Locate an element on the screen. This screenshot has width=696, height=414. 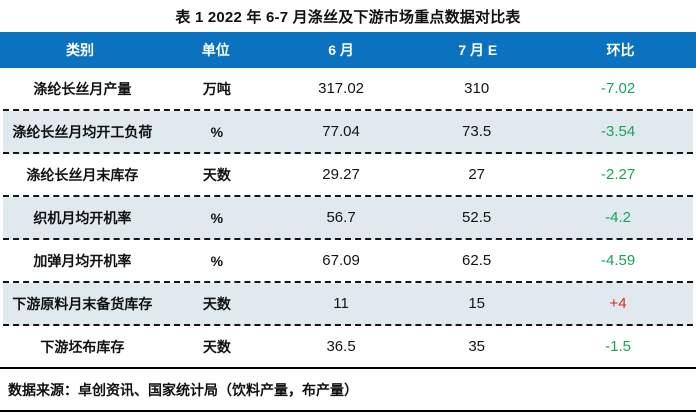
header-cell-category: 类别 is located at coordinates (80, 50).